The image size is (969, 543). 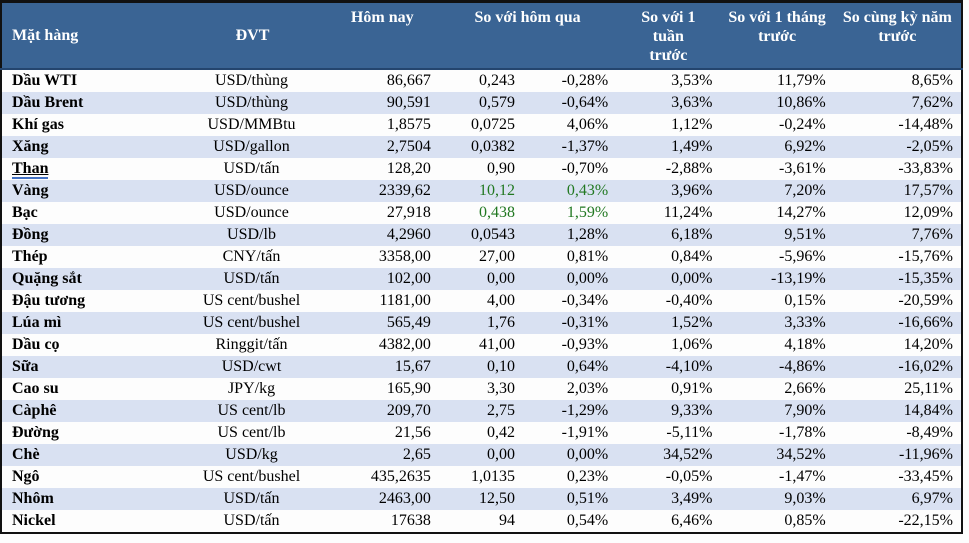 What do you see at coordinates (501, 388) in the screenshot?
I see `change-abs-cell: 3,30` at bounding box center [501, 388].